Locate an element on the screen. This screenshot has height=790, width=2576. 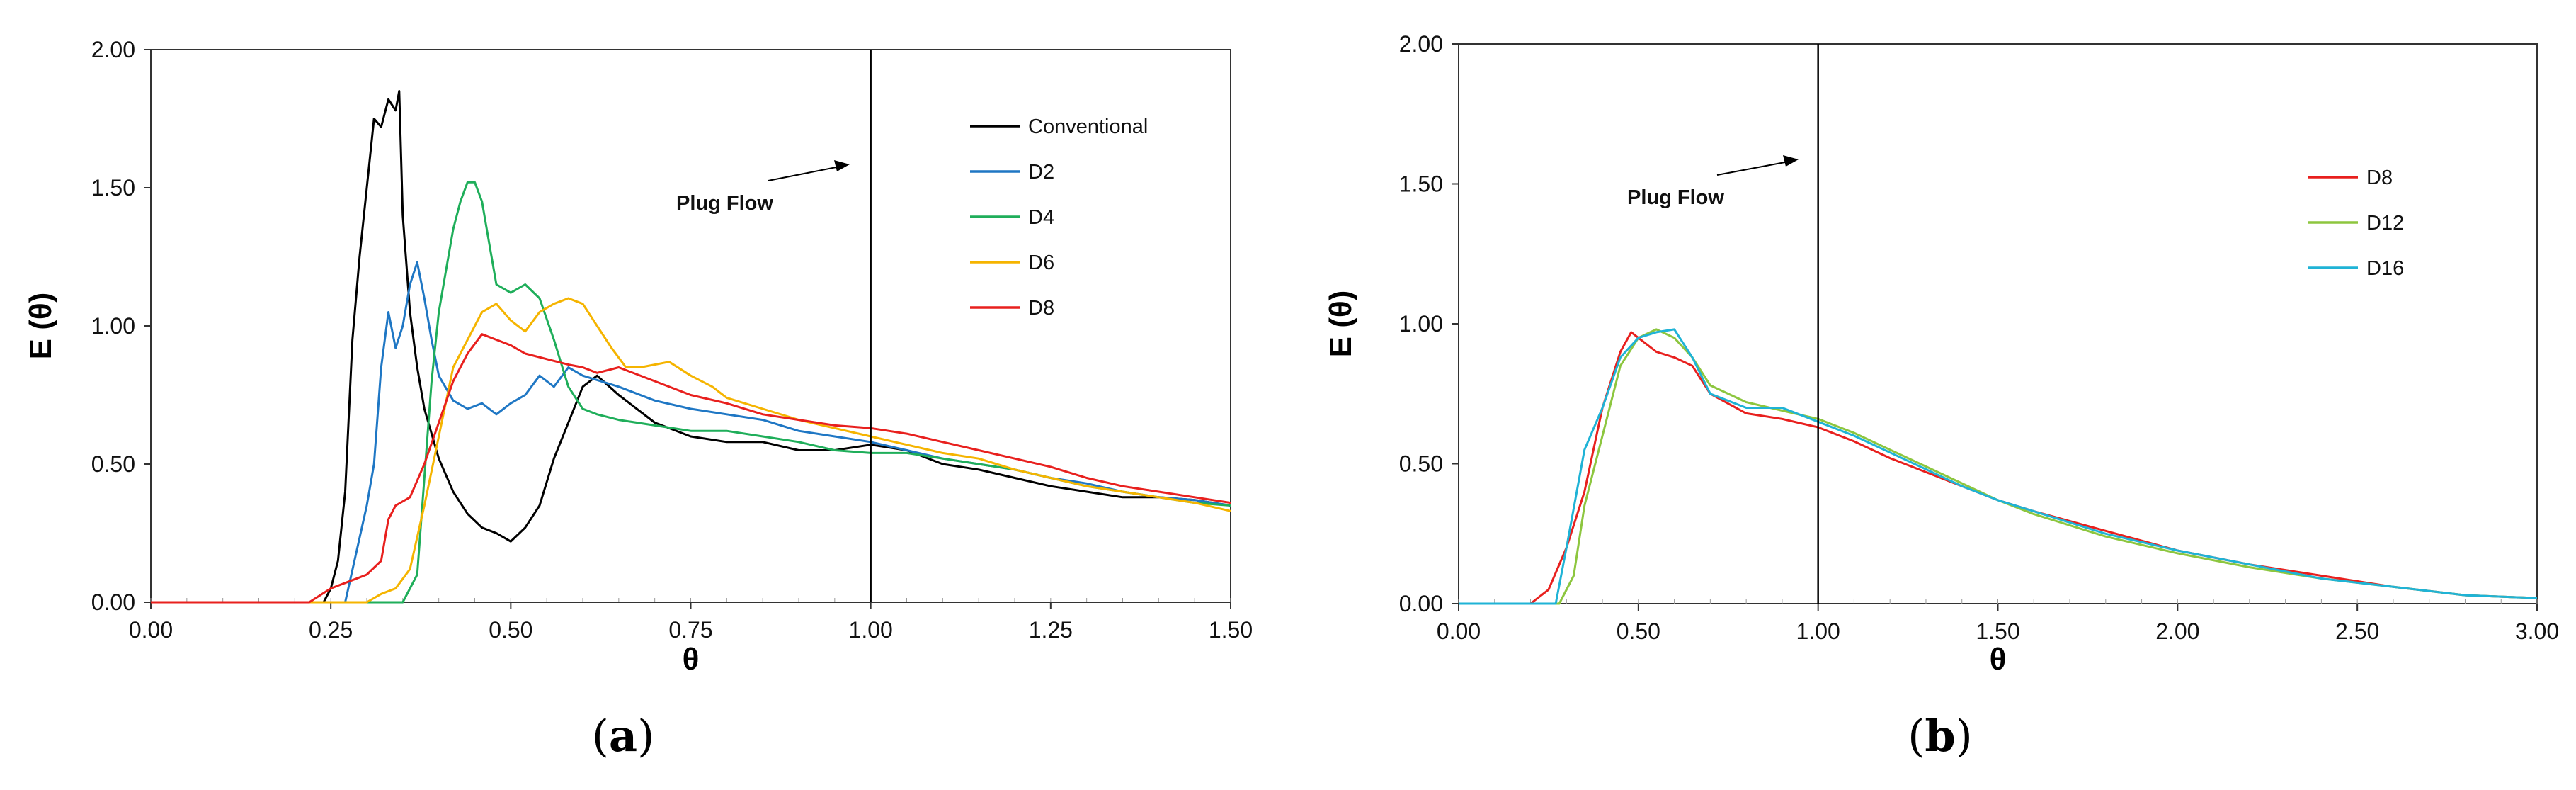
series-line-d16 is located at coordinates (1999, 467).